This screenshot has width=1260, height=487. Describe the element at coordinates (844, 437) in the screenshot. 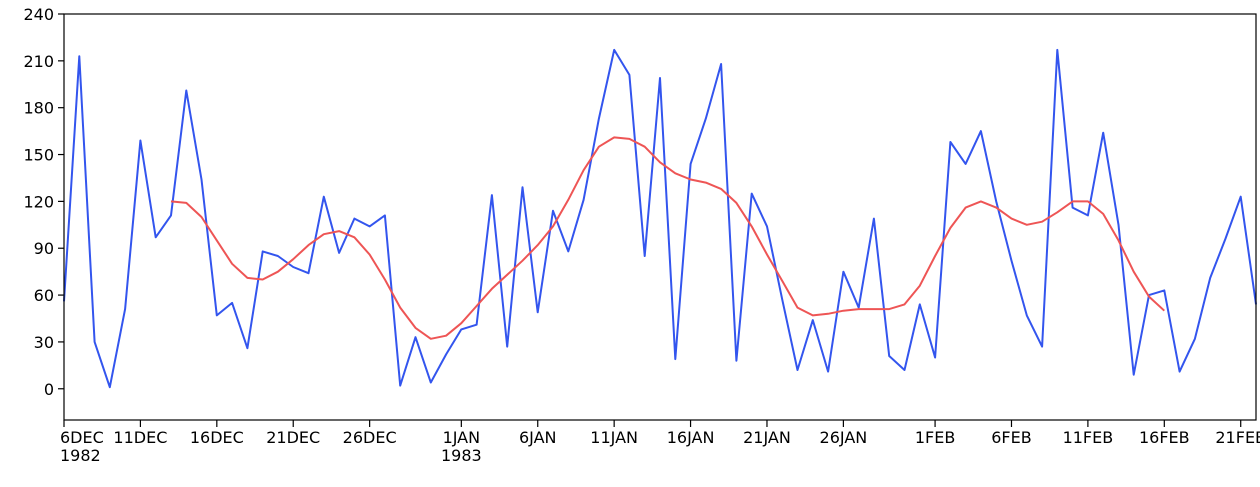

I see `x-tick-label: 26JAN` at that location.